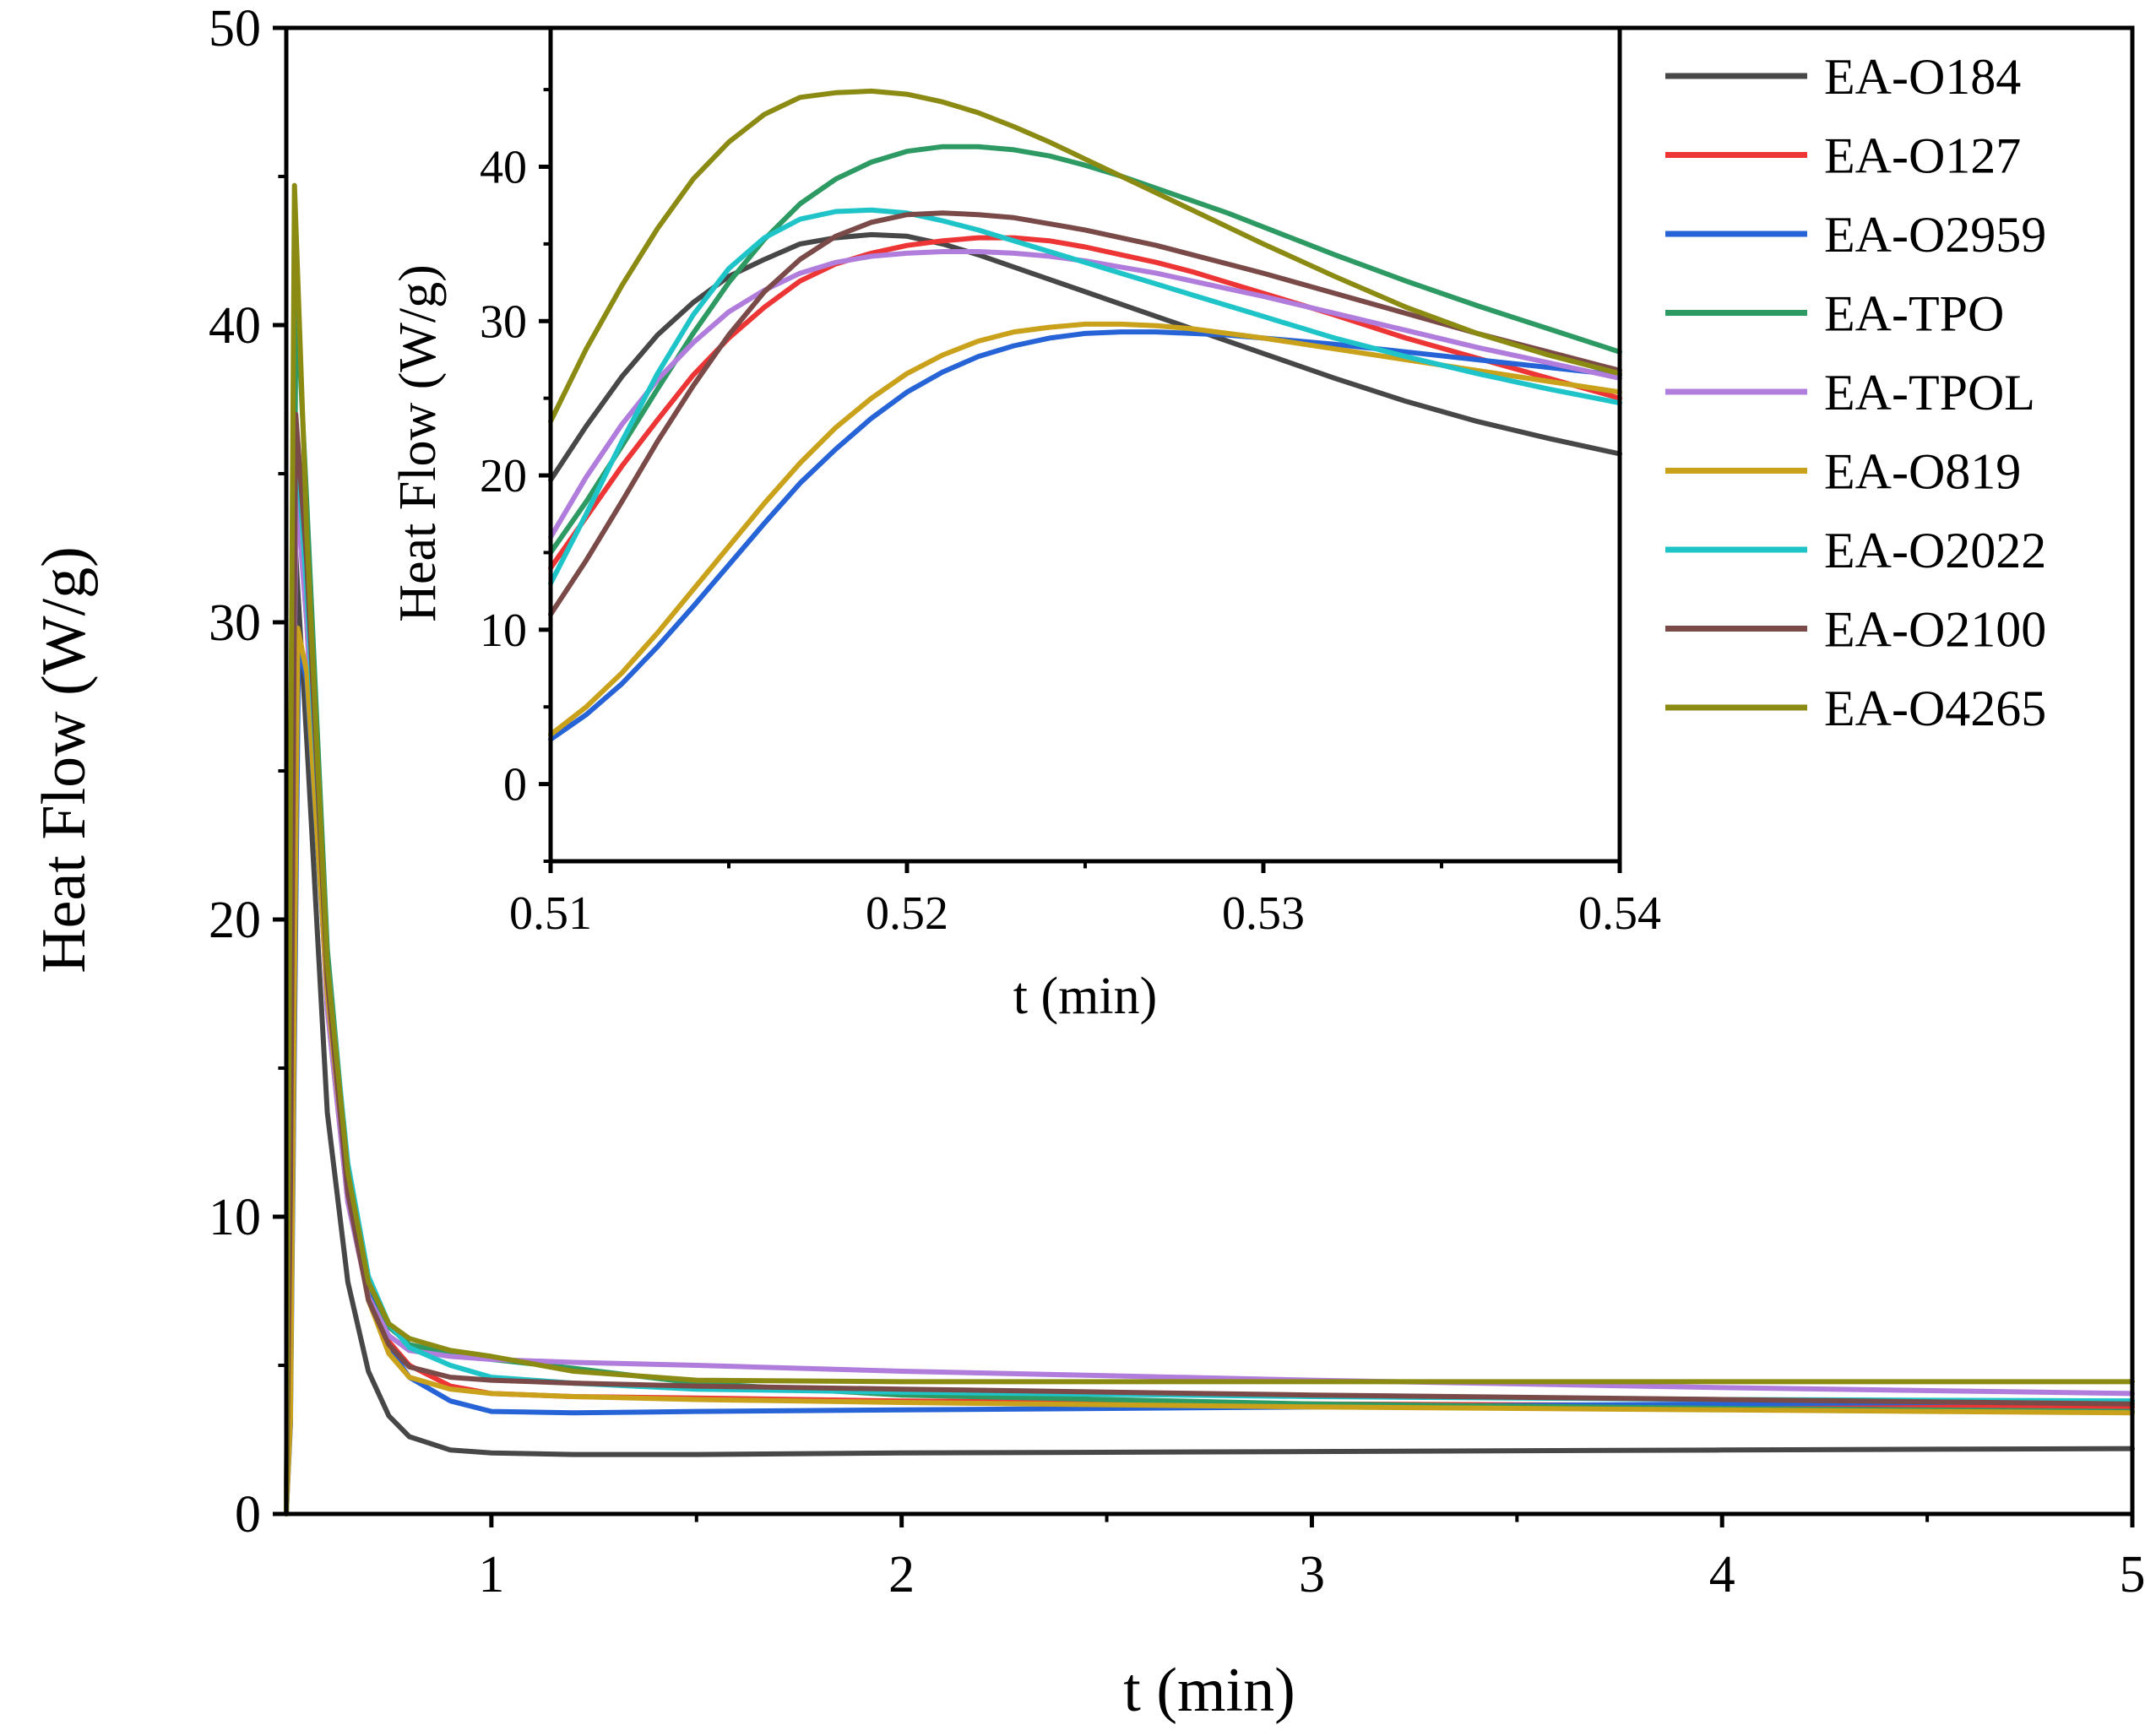 The height and width of the screenshot is (1736, 2145). I want to click on main-y-tick-label: 40, so click(235, 326).